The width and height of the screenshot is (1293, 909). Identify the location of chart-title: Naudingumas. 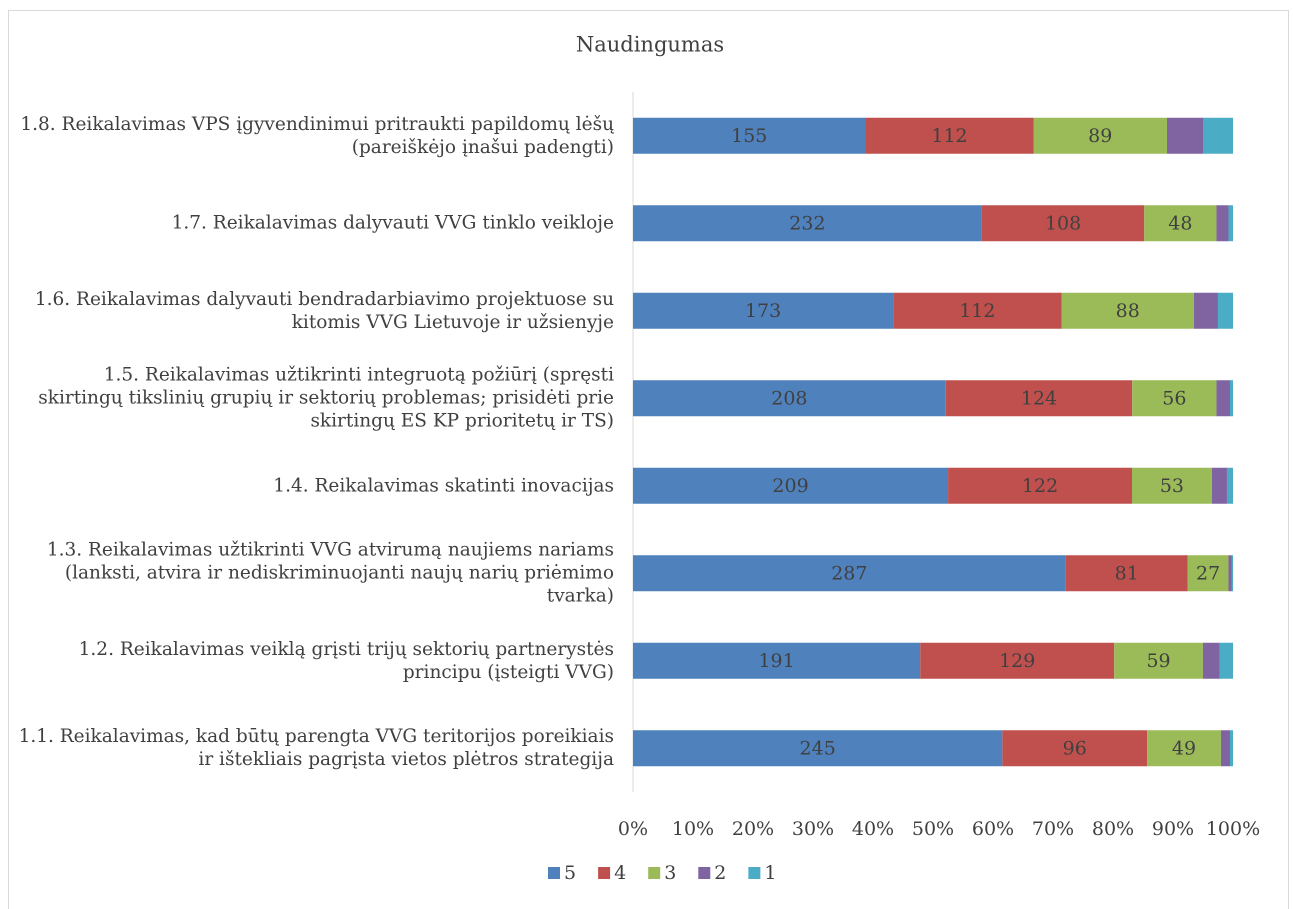
(650, 45).